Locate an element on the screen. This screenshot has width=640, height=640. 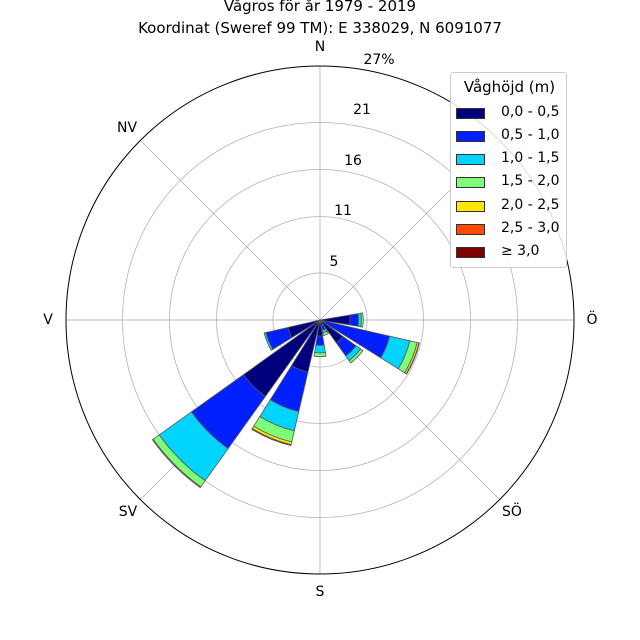
dir-label-sv: SV is located at coordinates (128, 512).